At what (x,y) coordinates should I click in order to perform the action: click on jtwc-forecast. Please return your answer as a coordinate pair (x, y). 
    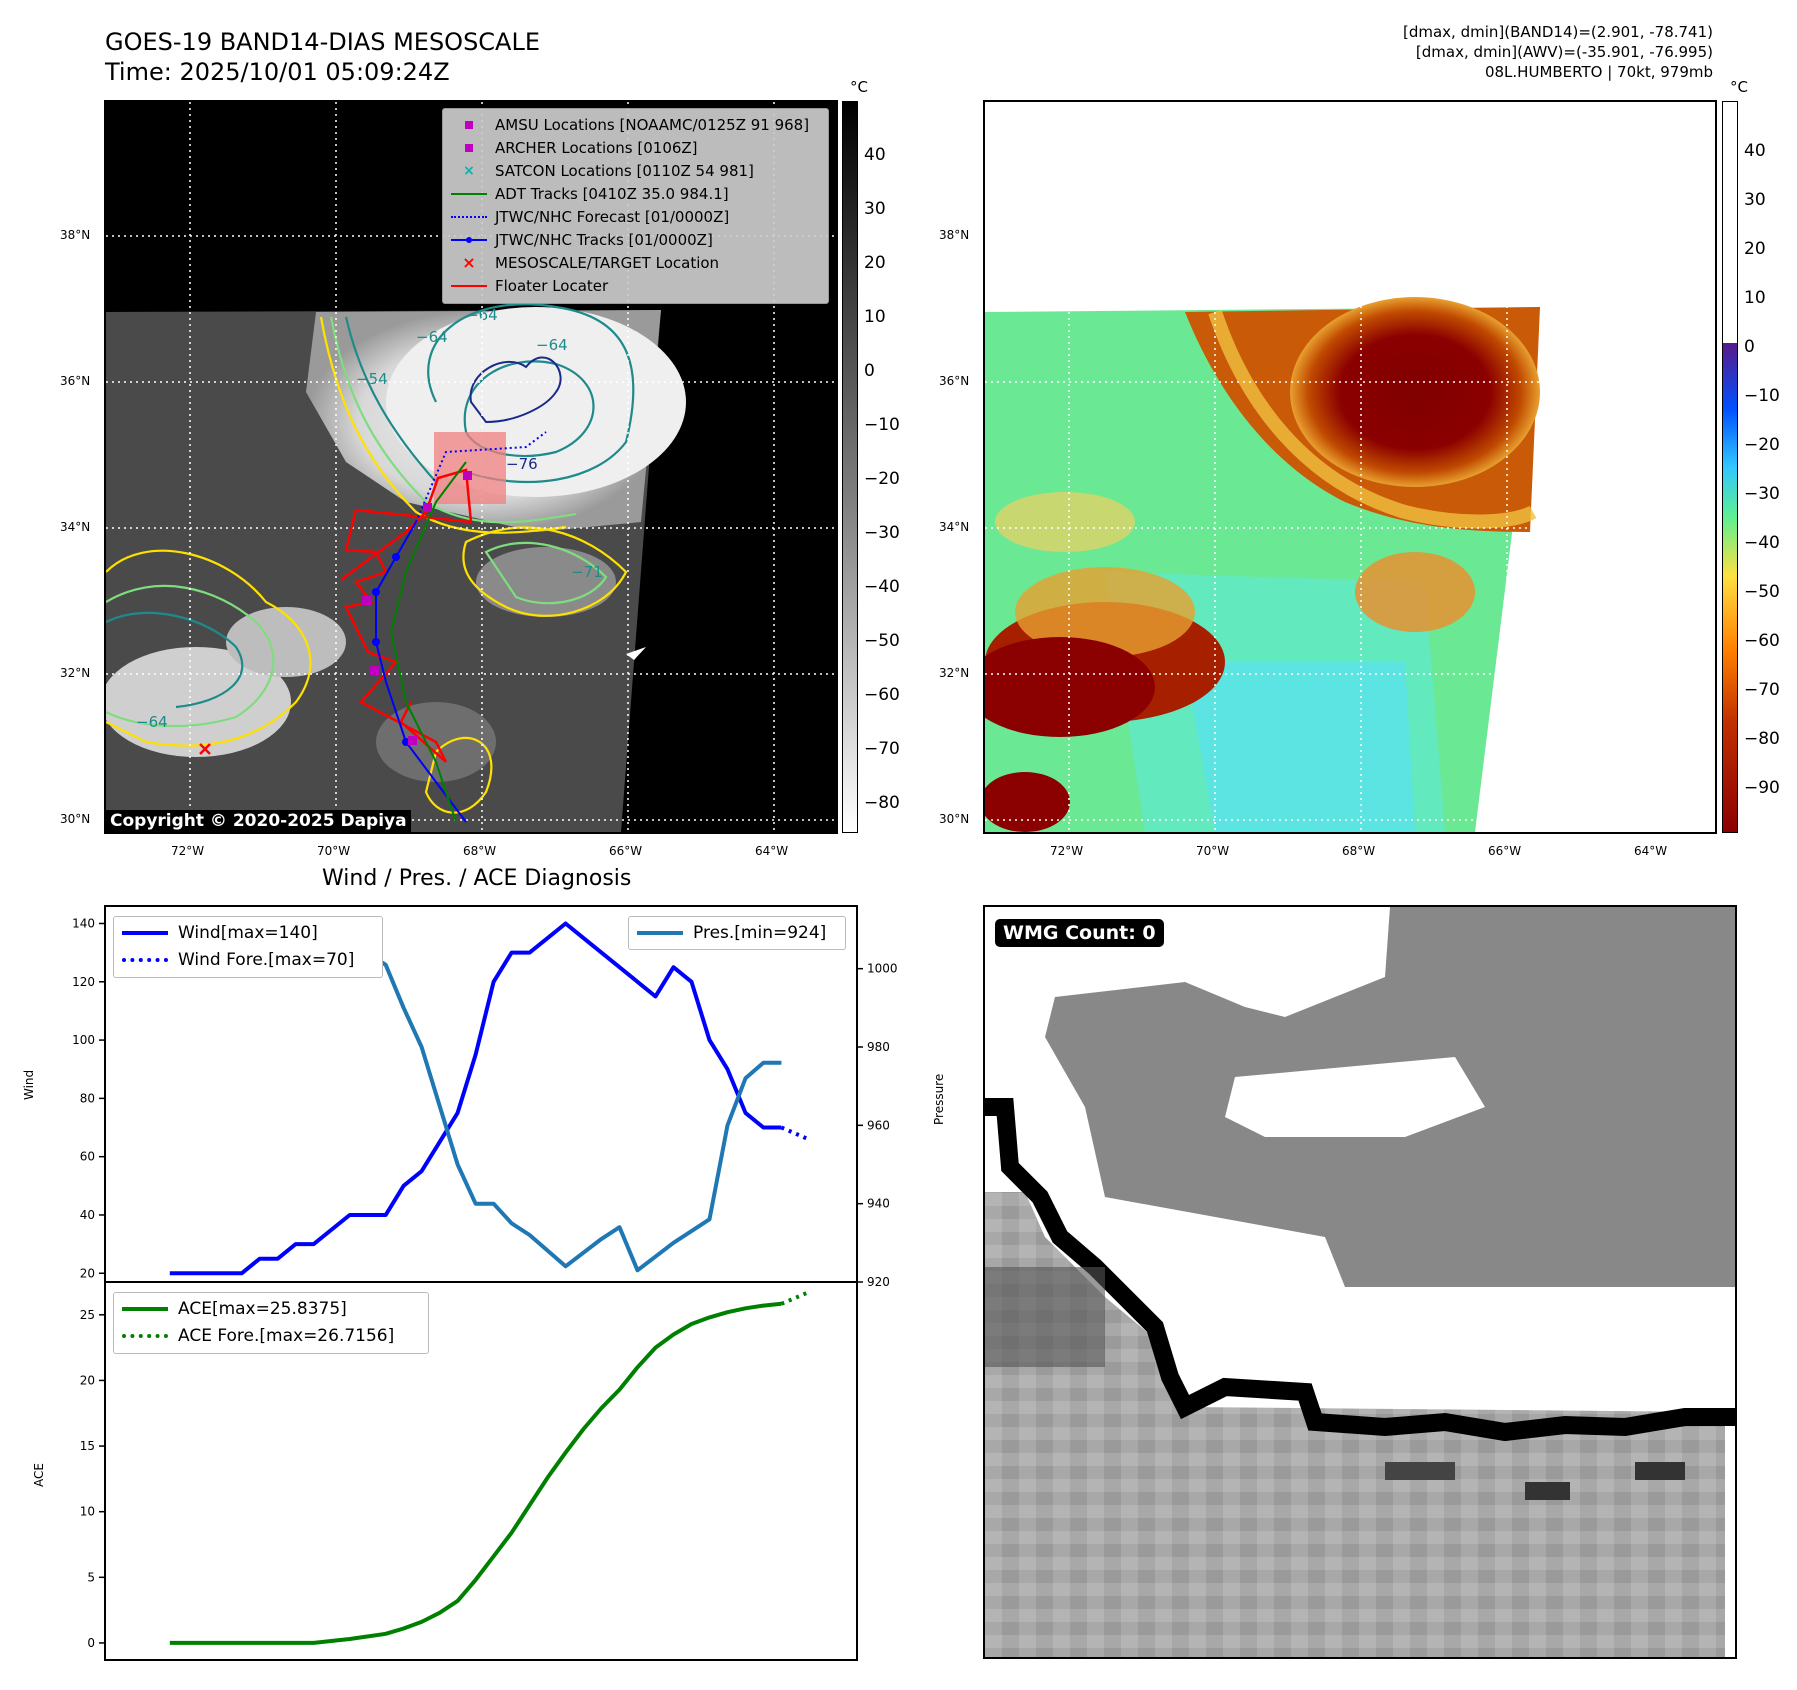
    Looking at the image, I should click on (481, 477).